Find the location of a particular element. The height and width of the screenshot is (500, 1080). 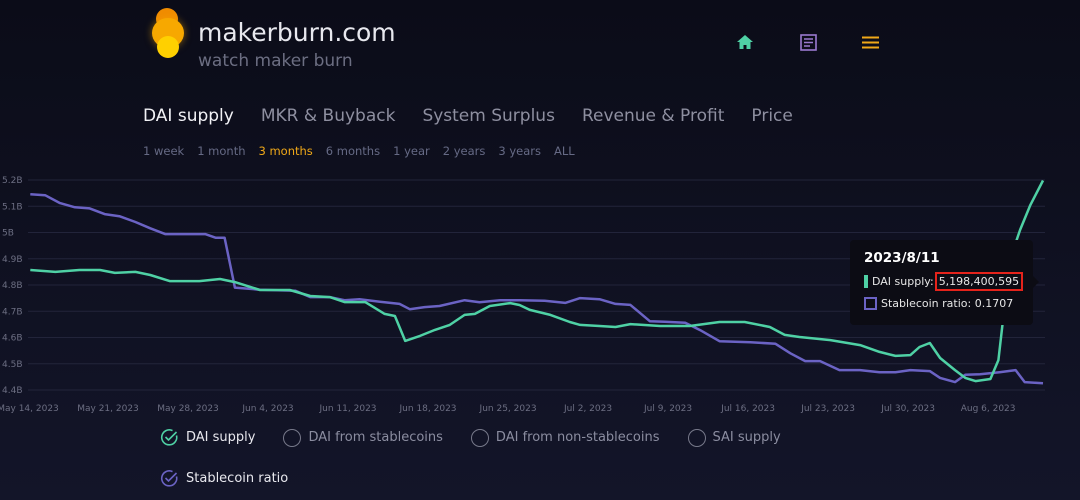

range-6-months: 6 months is located at coordinates (353, 151).